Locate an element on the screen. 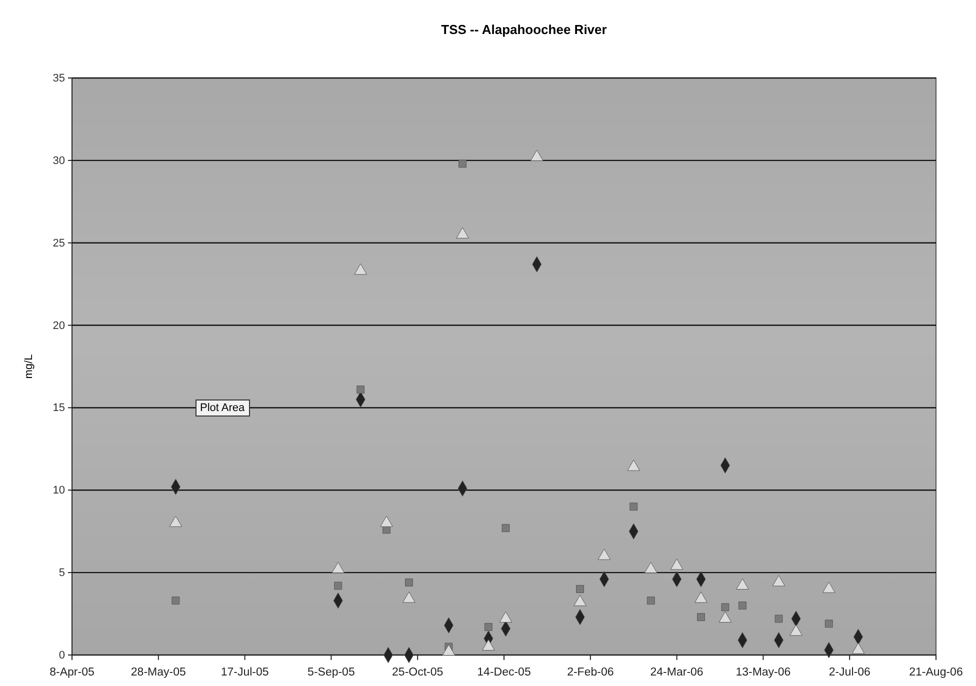  y-tick-label: 30 is located at coordinates (58, 160).